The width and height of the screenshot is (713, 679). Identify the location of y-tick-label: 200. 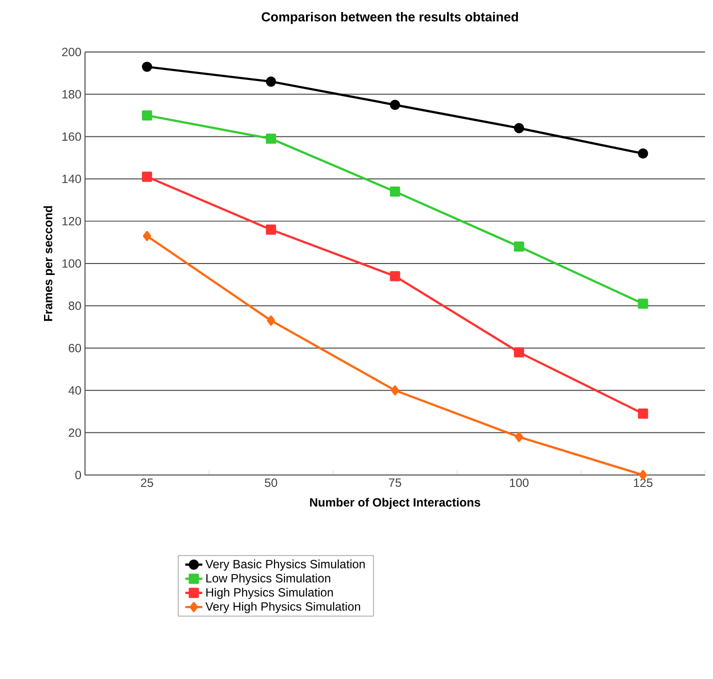
(72, 52).